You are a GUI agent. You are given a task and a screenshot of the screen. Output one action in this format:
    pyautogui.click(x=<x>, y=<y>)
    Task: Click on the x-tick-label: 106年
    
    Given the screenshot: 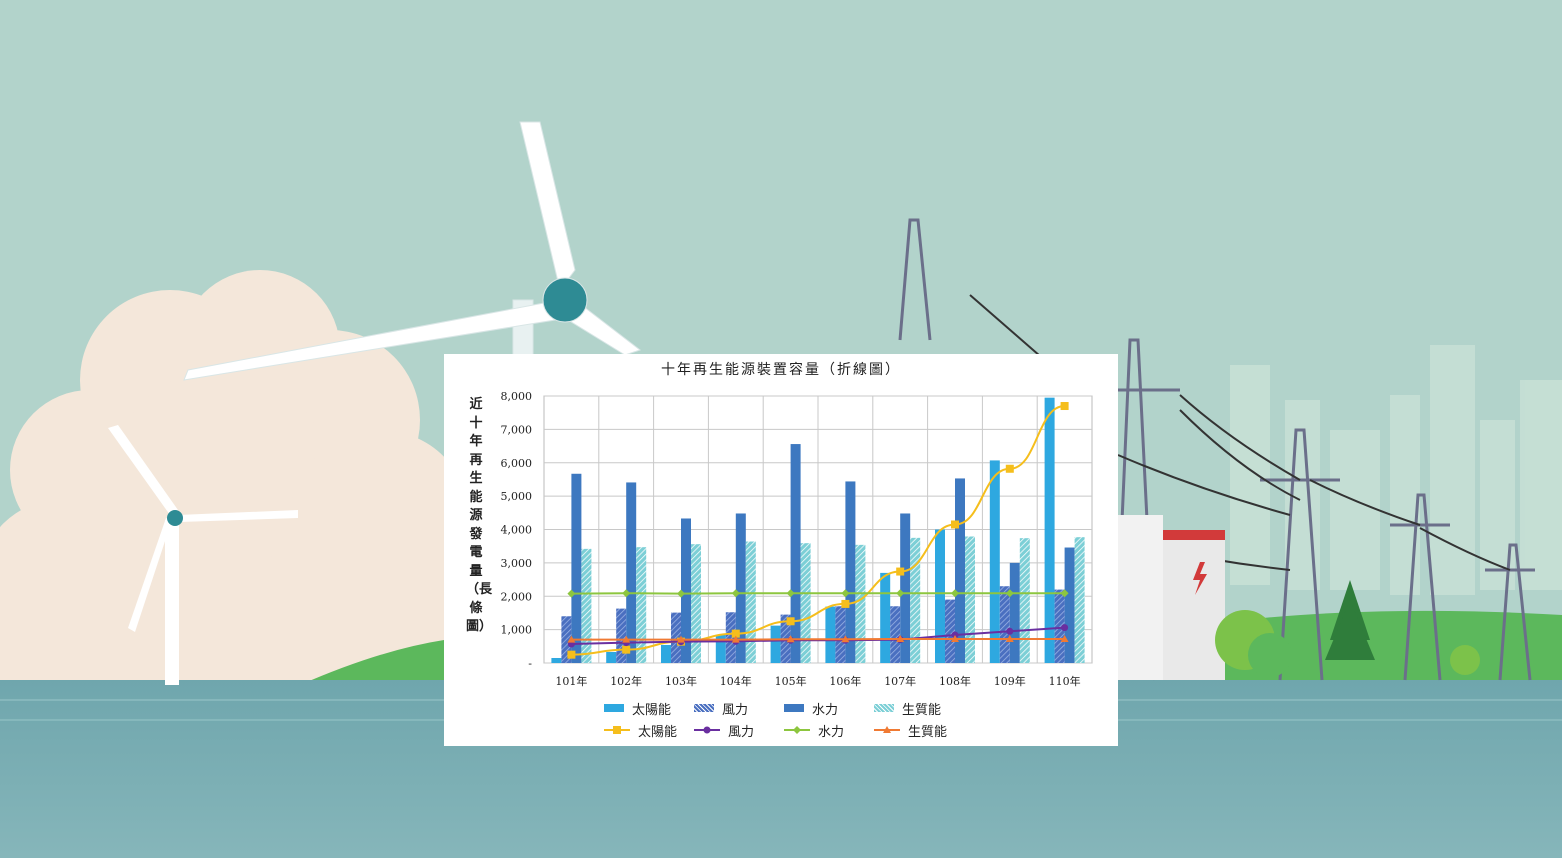 What is the action you would take?
    pyautogui.click(x=845, y=681)
    